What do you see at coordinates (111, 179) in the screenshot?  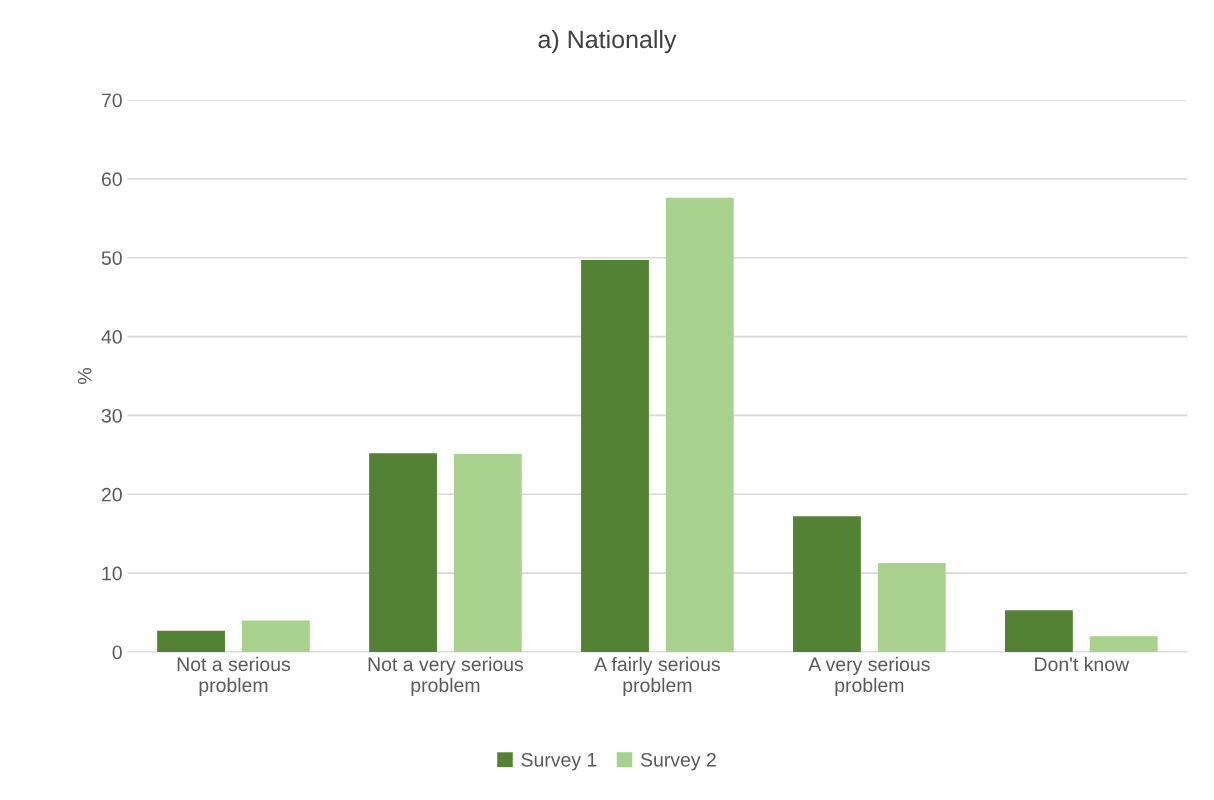 I see `y-tick-label: 60` at bounding box center [111, 179].